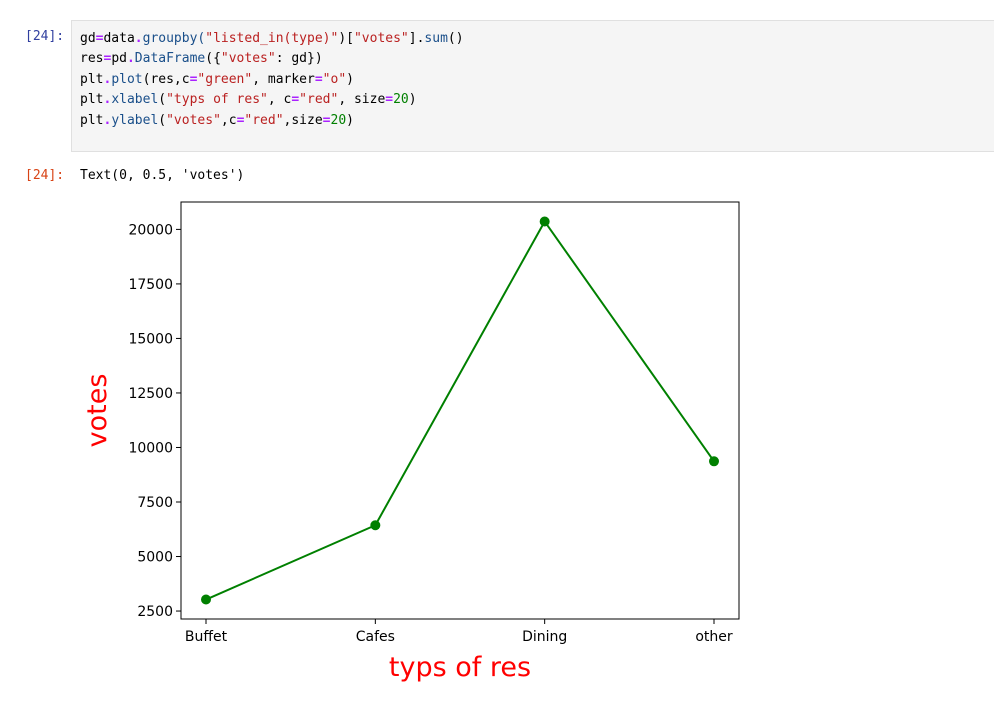  Describe the element at coordinates (45, 175) in the screenshot. I see `output-prompt: [24]:` at that location.